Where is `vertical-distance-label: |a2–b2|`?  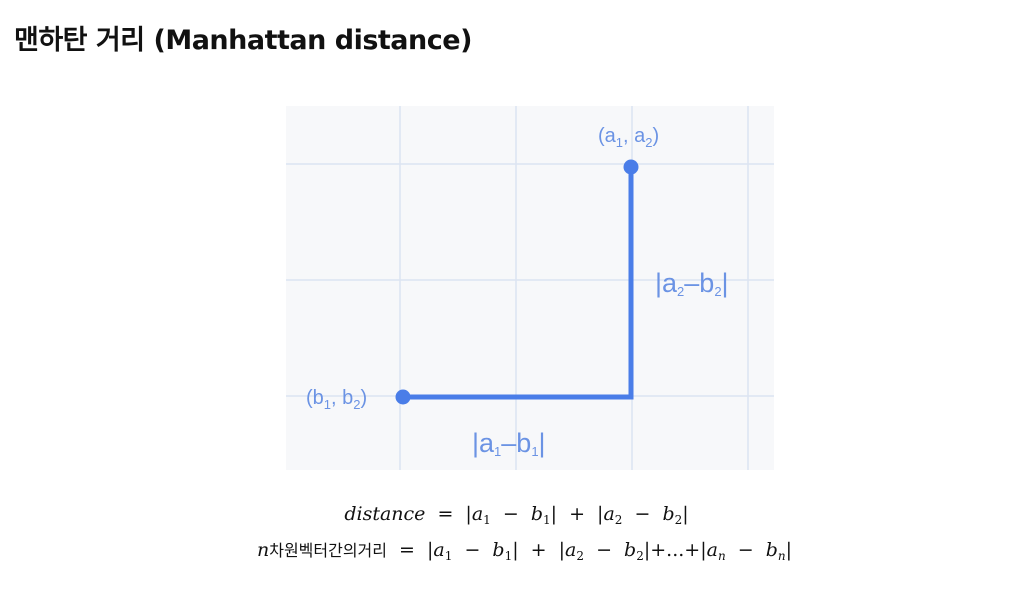 vertical-distance-label: |a2–b2| is located at coordinates (692, 283).